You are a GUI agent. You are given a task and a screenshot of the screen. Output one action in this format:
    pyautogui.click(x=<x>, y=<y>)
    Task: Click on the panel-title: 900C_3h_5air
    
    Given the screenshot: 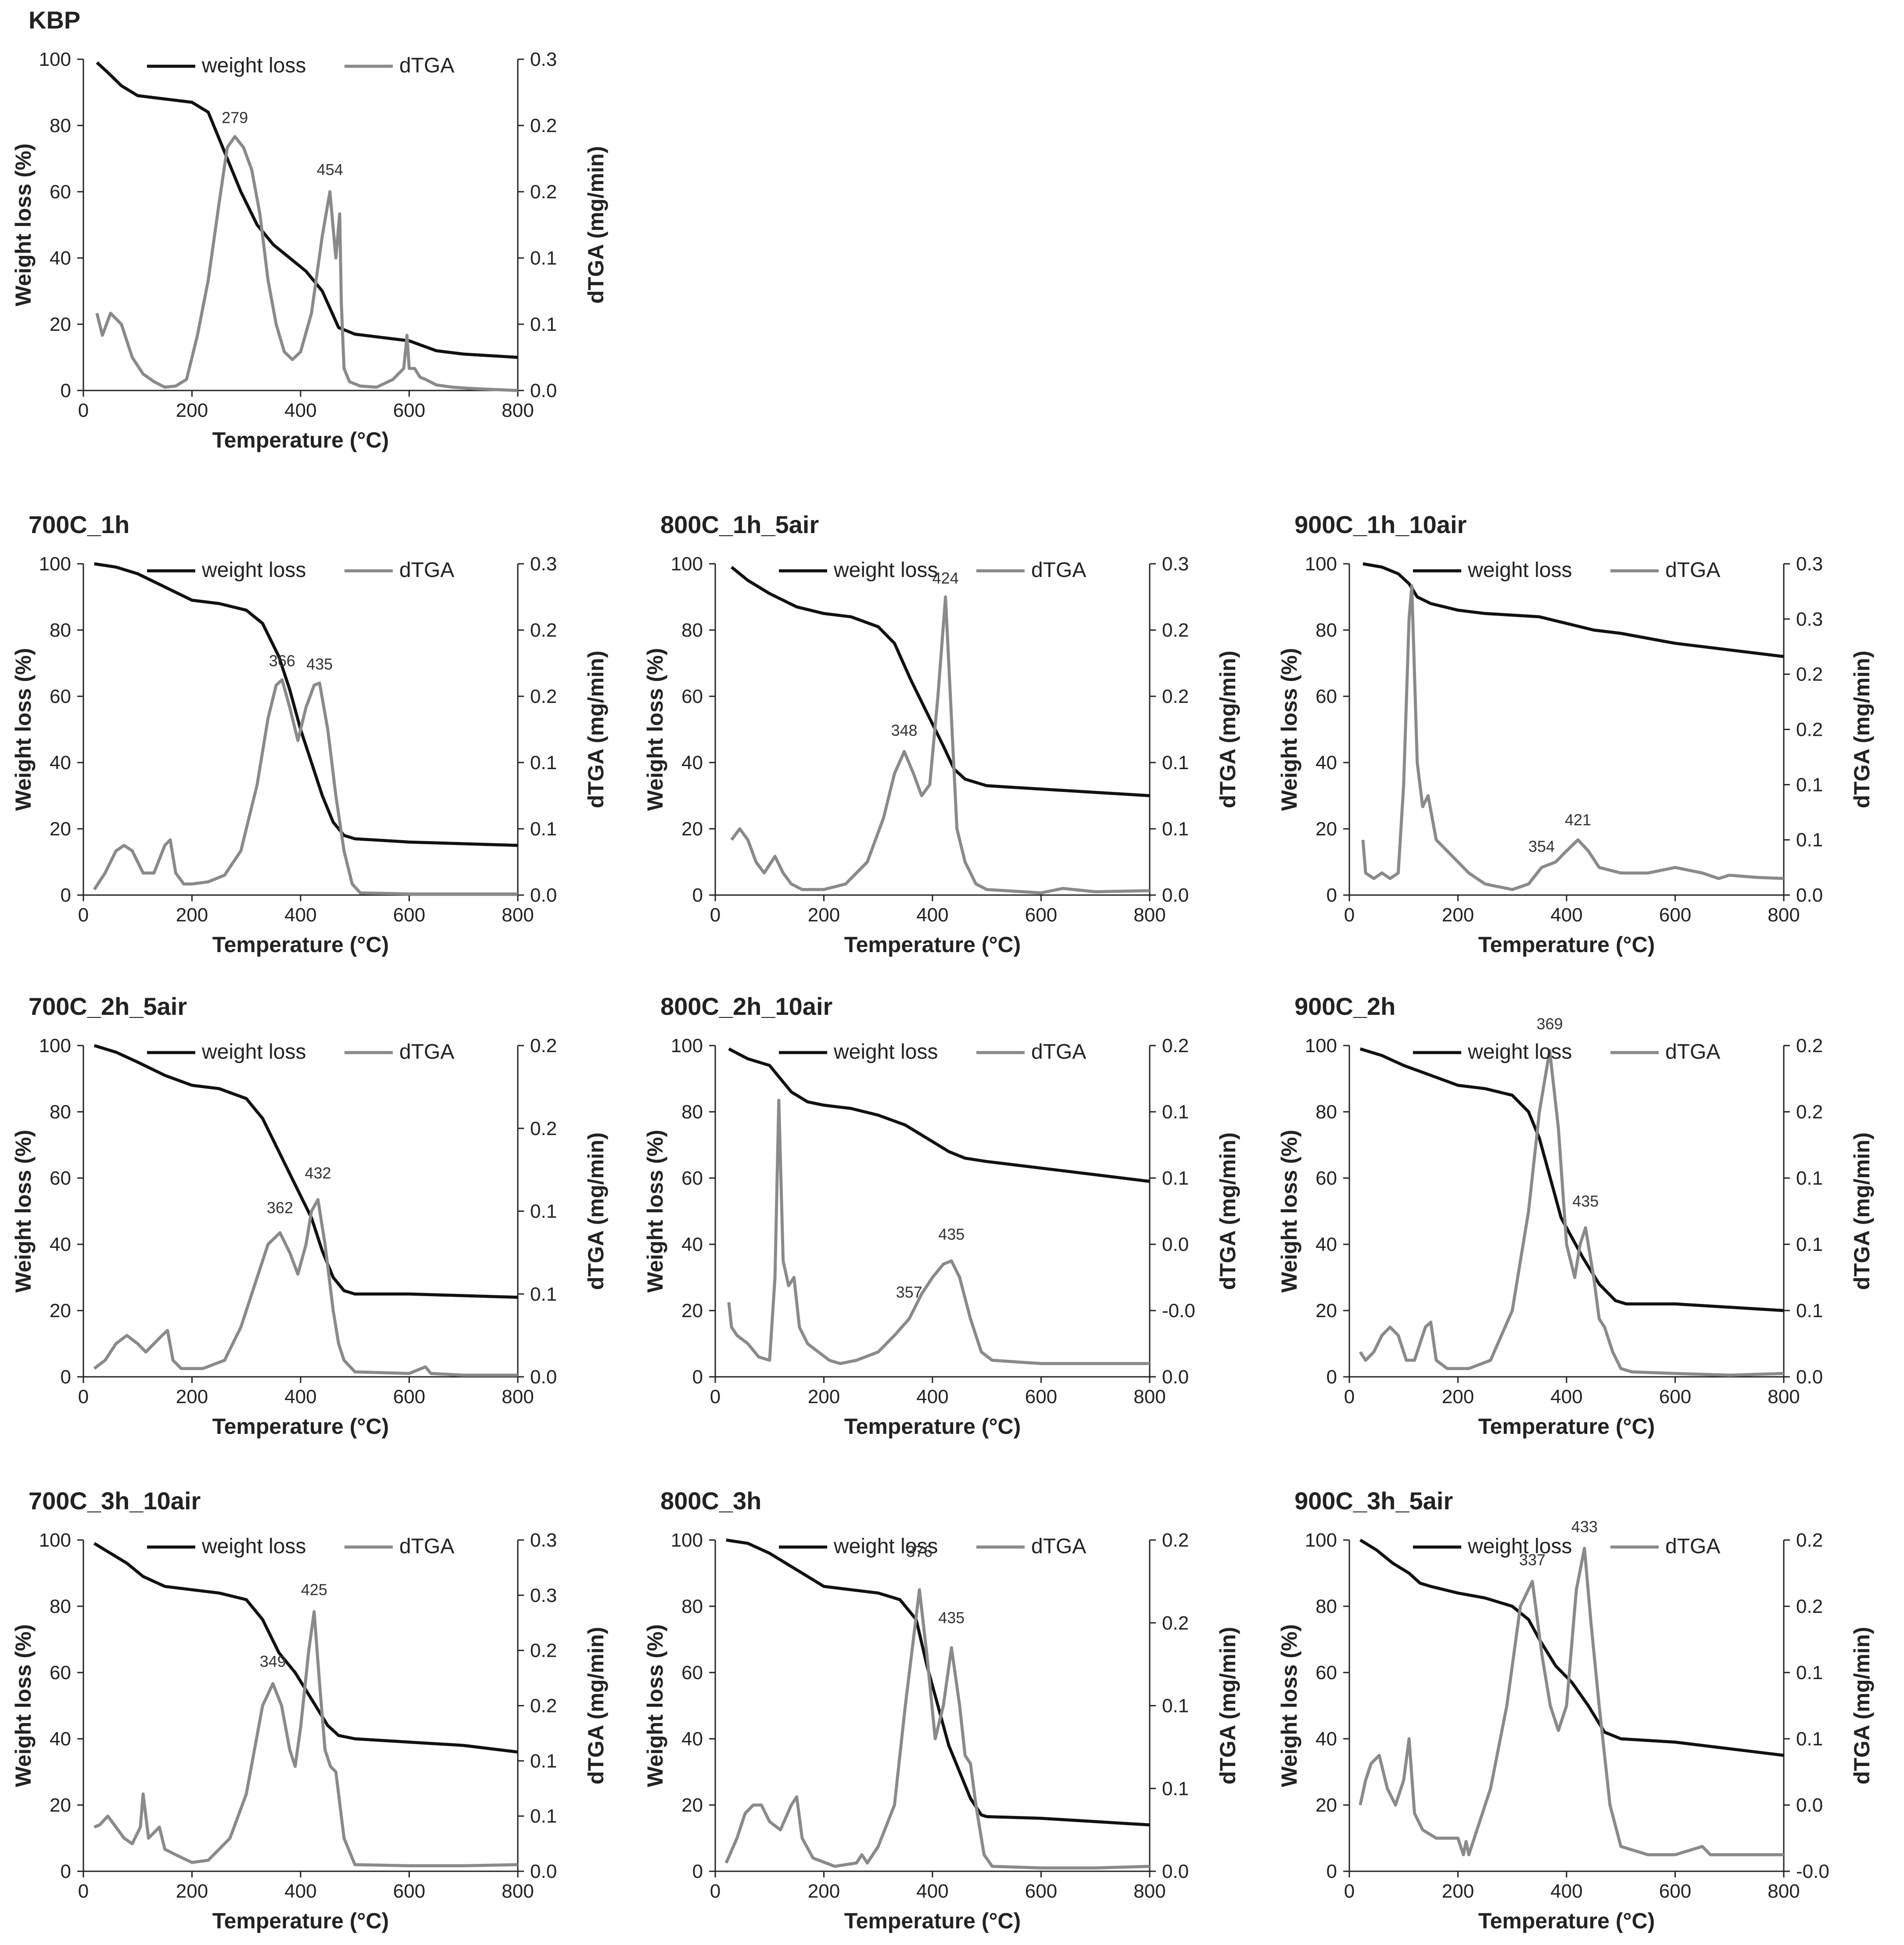 What is the action you would take?
    pyautogui.click(x=1373, y=1501)
    